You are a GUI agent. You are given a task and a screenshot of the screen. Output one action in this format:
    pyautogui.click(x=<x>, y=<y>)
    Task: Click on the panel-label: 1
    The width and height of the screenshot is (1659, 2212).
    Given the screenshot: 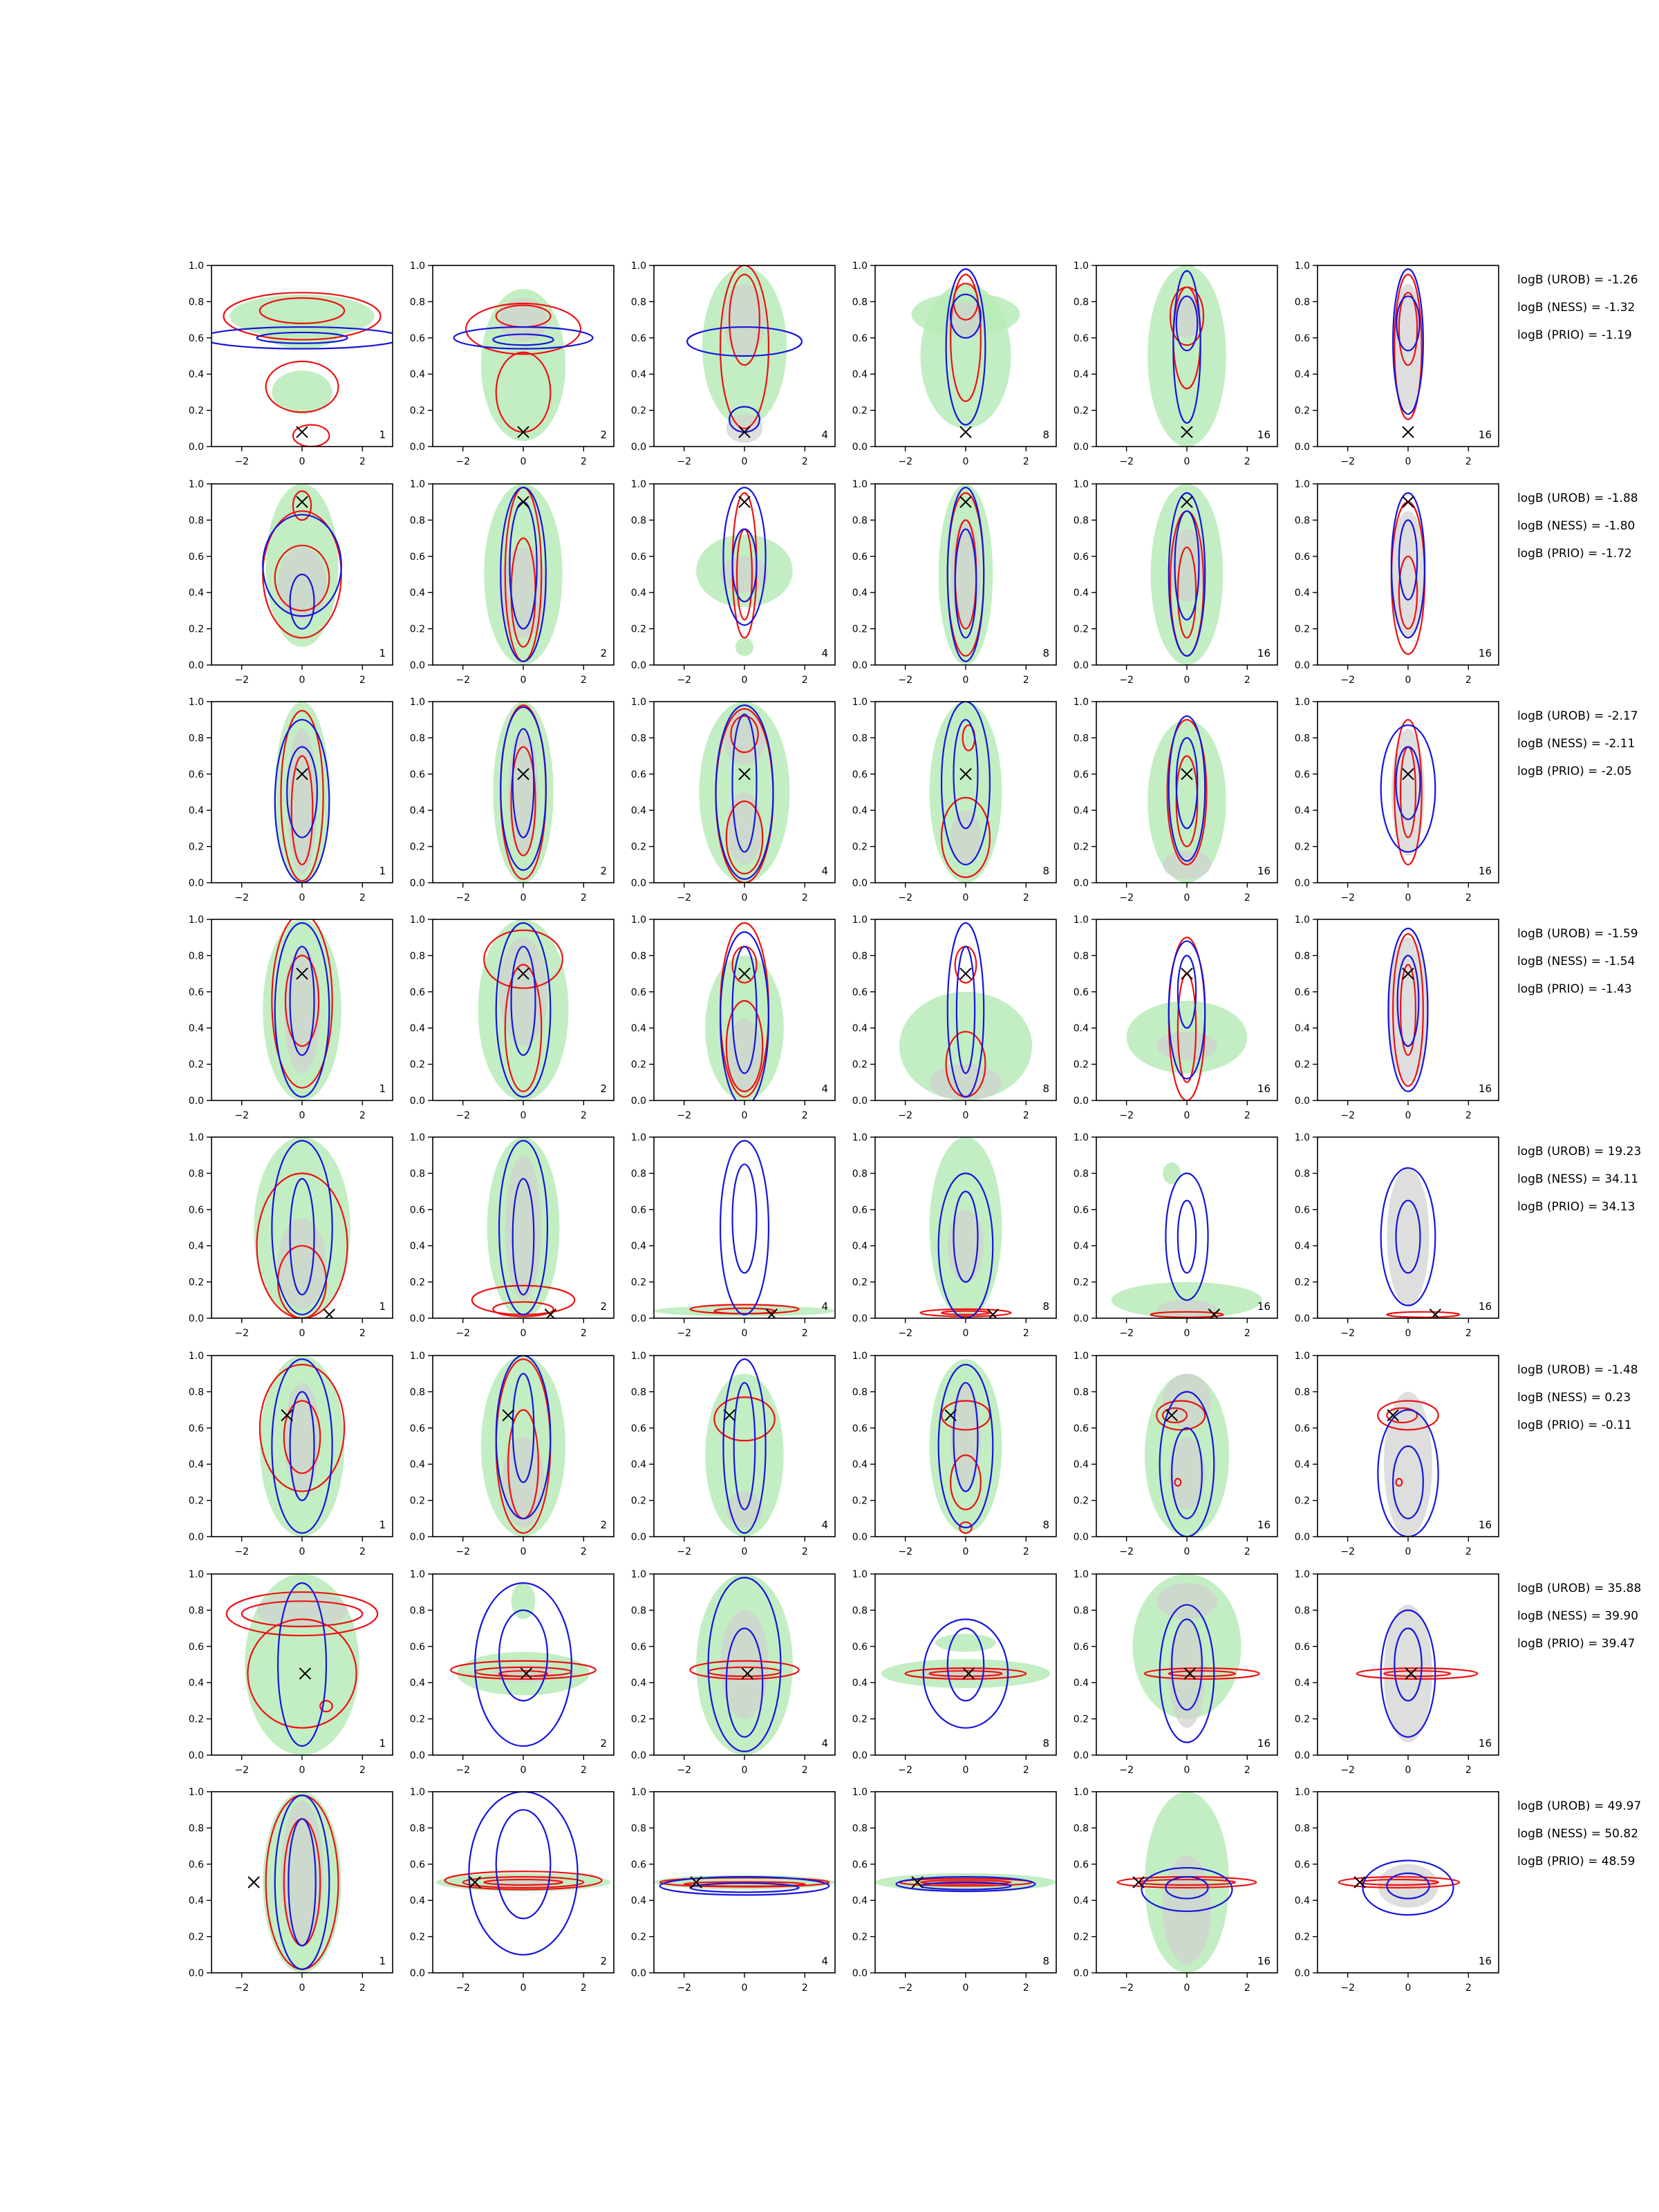 What is the action you would take?
    pyautogui.click(x=383, y=1525)
    